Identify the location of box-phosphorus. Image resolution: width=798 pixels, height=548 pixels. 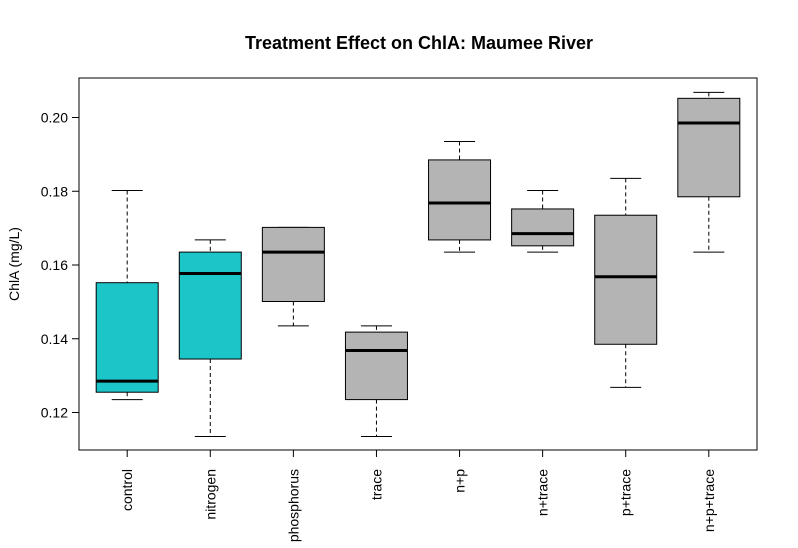
(293, 276).